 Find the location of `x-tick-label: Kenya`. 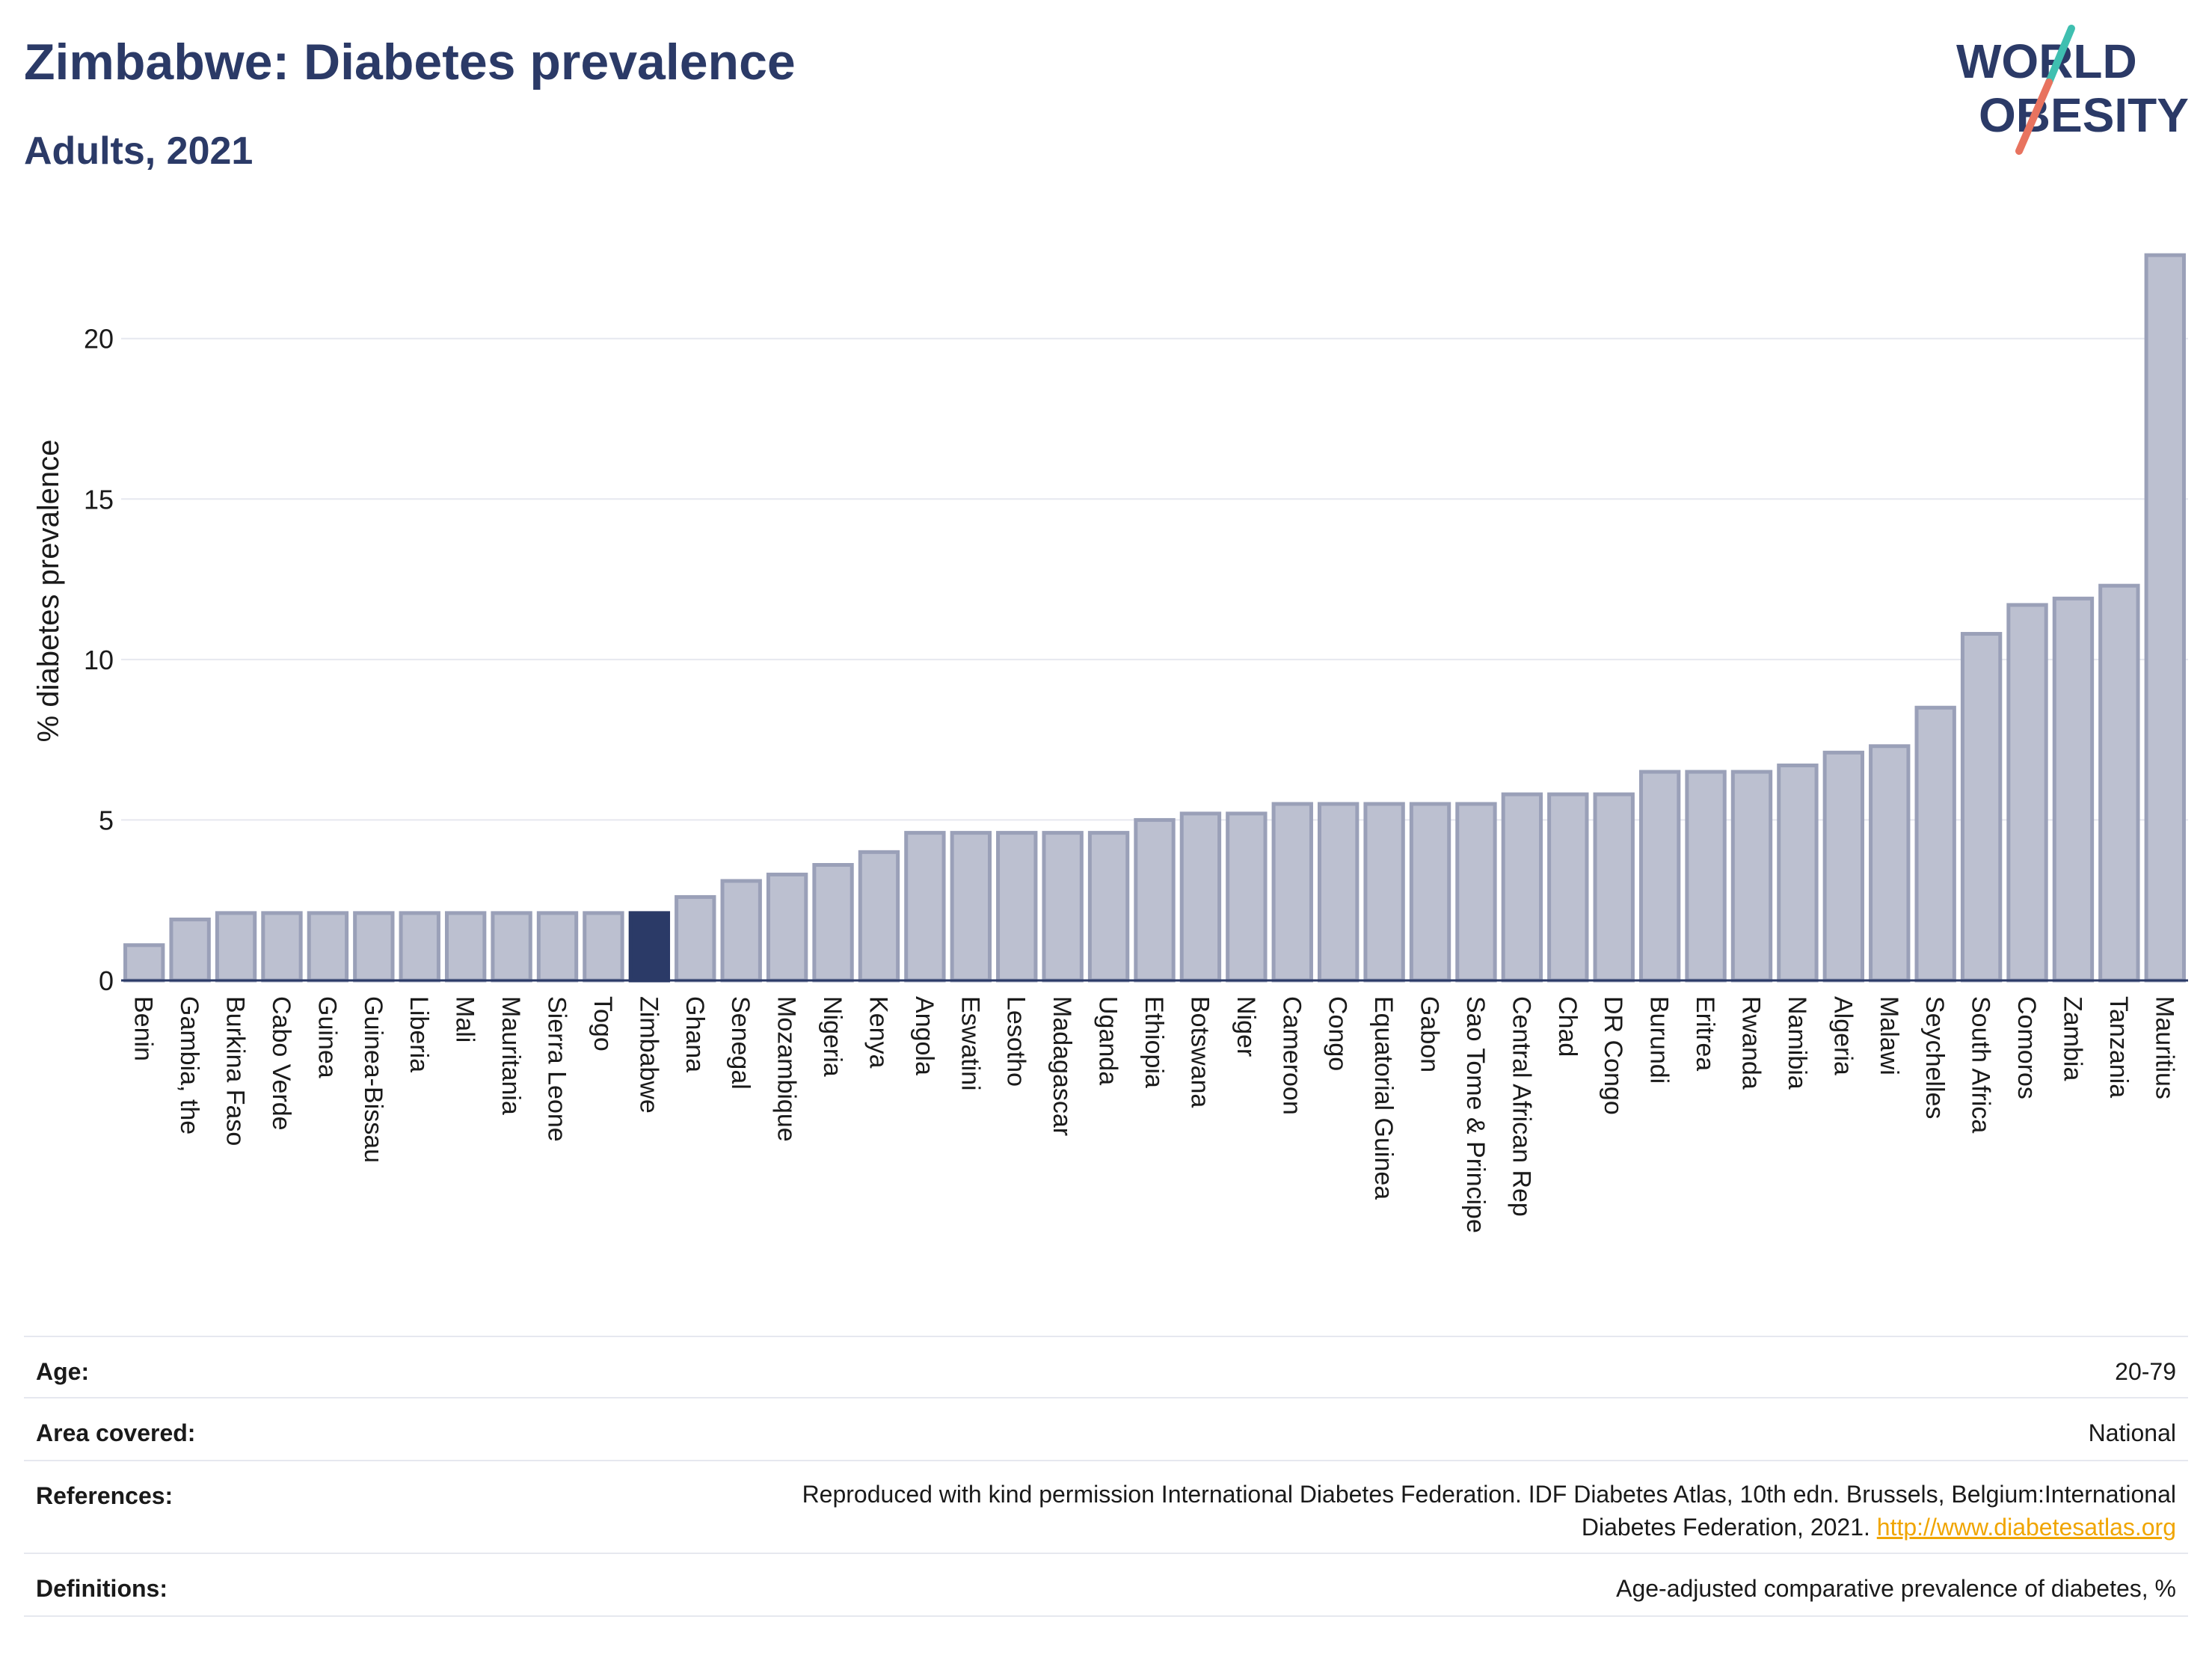

x-tick-label: Kenya is located at coordinates (878, 1032).